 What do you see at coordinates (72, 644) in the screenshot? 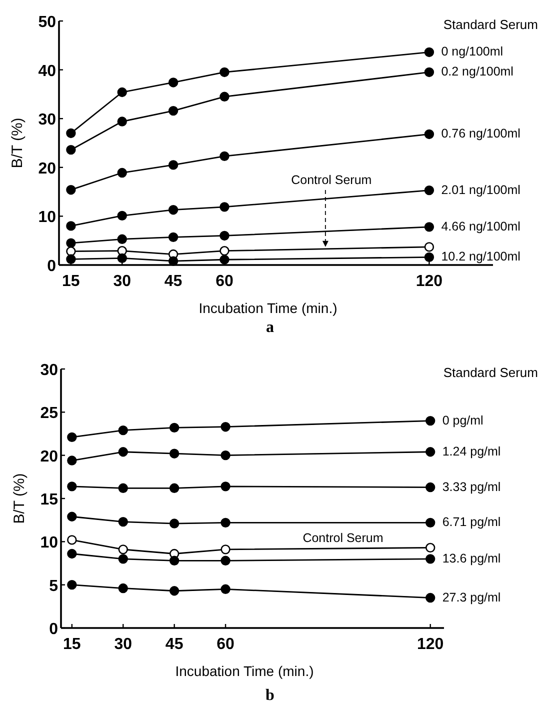
I see `x-tick-label: 15` at bounding box center [72, 644].